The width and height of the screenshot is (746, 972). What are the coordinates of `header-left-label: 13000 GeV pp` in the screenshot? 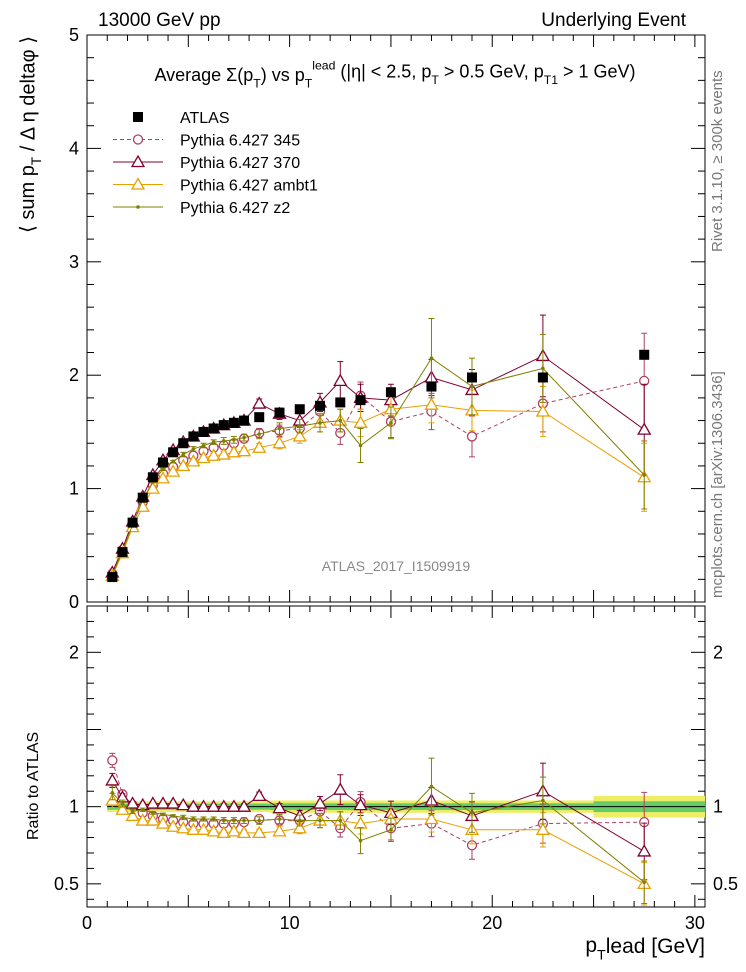 It's located at (159, 20).